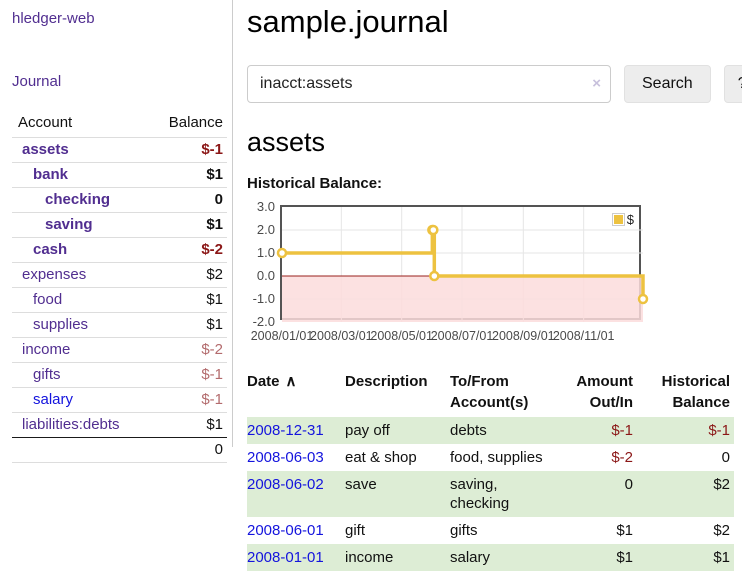  I want to click on register-row: 2008-06-02 save saving, checking 0 $2, so click(490, 494).